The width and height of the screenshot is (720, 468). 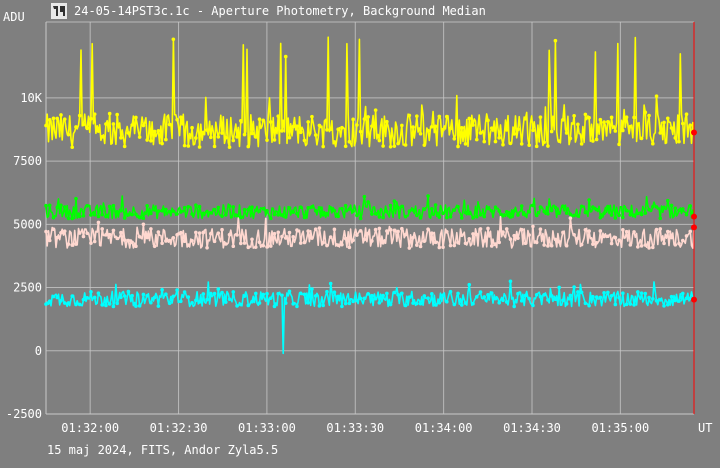 What do you see at coordinates (24, 414) in the screenshot?
I see `y-tick-label: -2500` at bounding box center [24, 414].